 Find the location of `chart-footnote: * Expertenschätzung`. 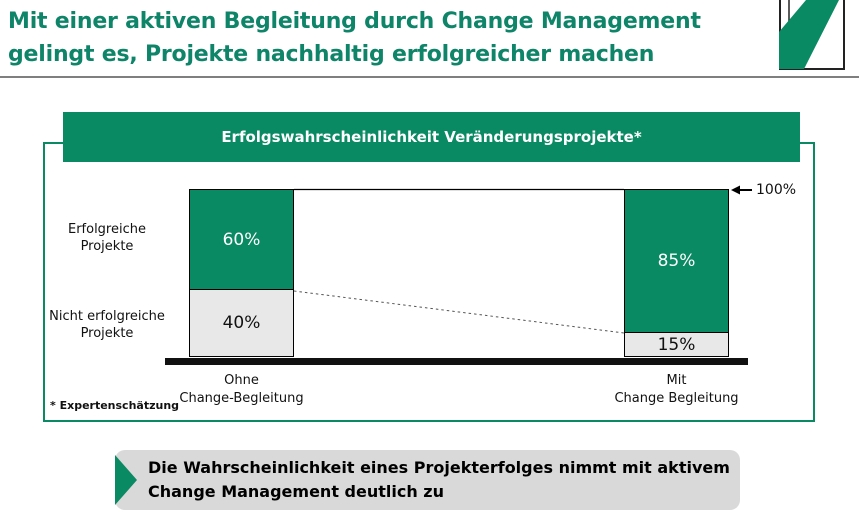

chart-footnote: * Expertenschätzung is located at coordinates (115, 405).